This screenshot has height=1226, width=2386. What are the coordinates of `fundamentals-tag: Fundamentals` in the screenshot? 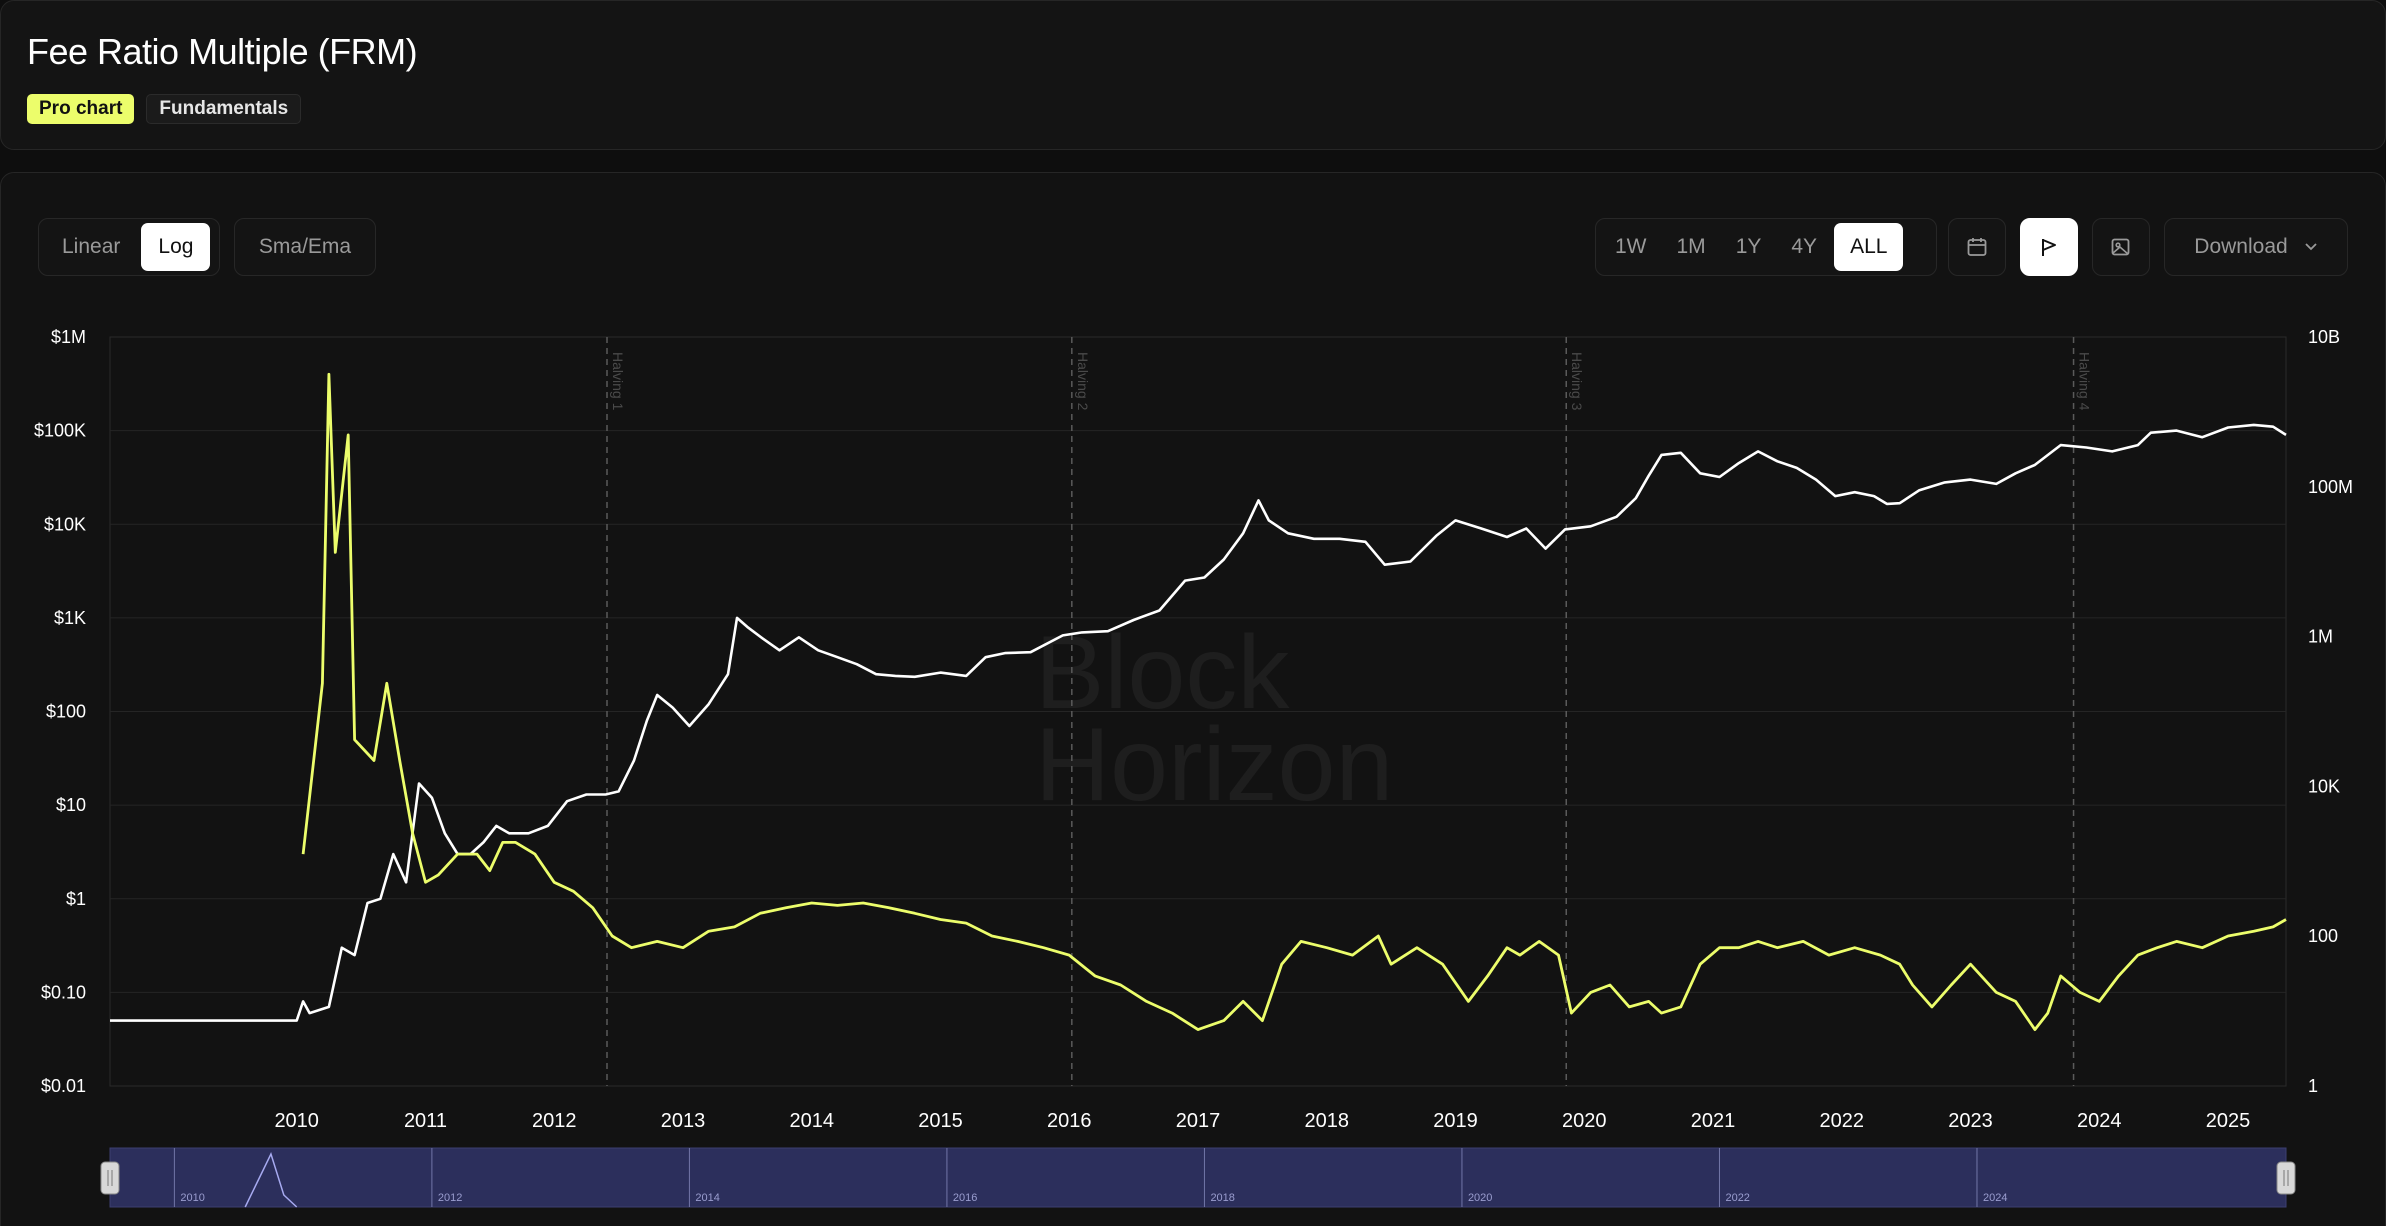 It's located at (224, 109).